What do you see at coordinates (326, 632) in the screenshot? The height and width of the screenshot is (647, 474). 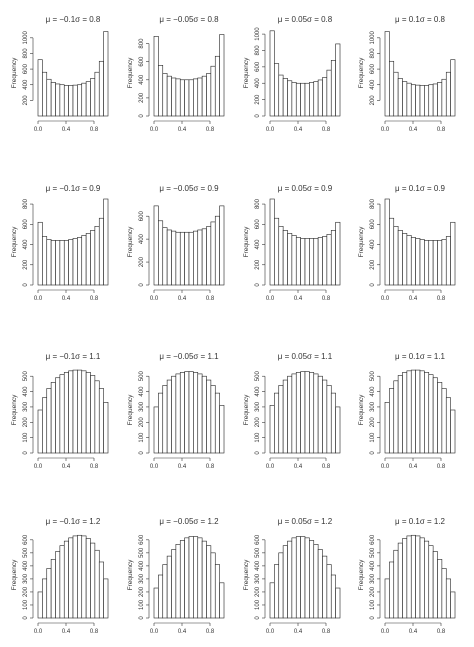 I see `x-tick-label: 0.8` at bounding box center [326, 632].